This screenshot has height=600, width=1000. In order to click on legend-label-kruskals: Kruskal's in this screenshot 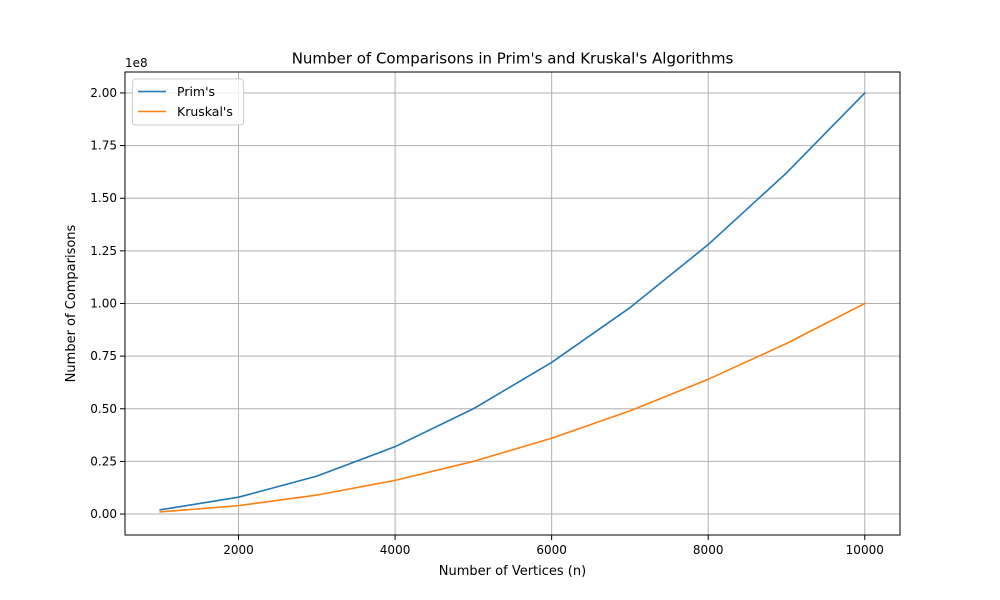, I will do `click(205, 111)`.